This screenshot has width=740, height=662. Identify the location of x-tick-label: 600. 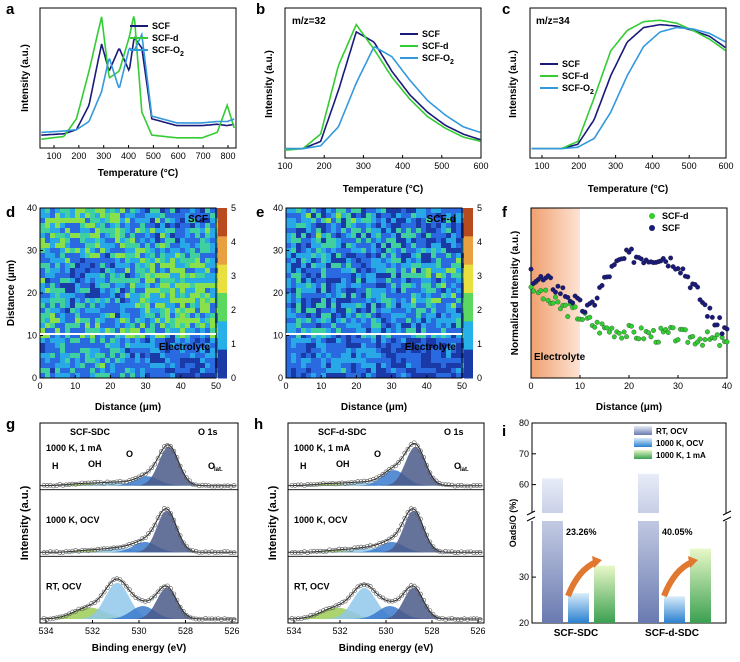
(480, 166).